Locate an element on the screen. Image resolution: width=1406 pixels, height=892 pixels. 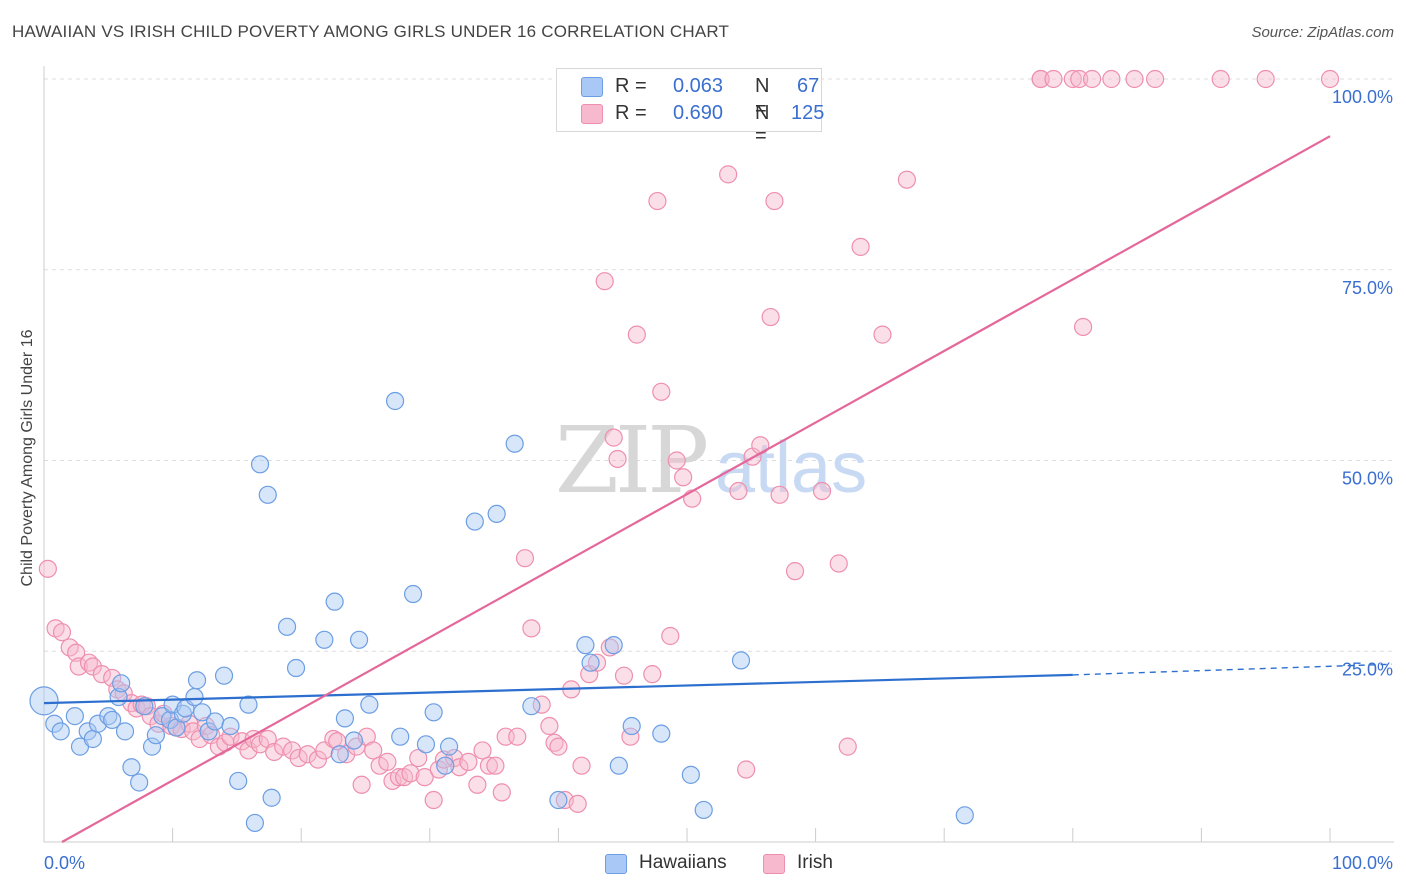
x-tick-label-min: 0.0% is located at coordinates (64, 863).